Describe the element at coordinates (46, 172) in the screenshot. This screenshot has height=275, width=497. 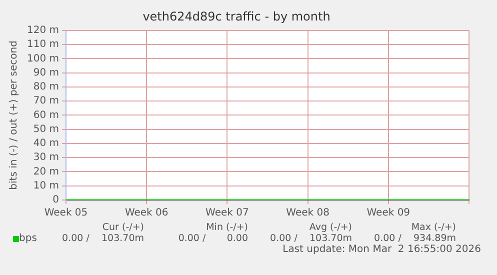
I see `y-tick-label: 20 m` at that location.